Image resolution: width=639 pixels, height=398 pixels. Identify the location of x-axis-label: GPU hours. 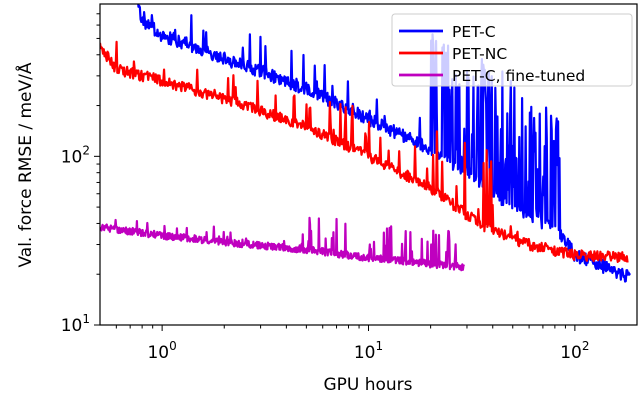
(367, 385).